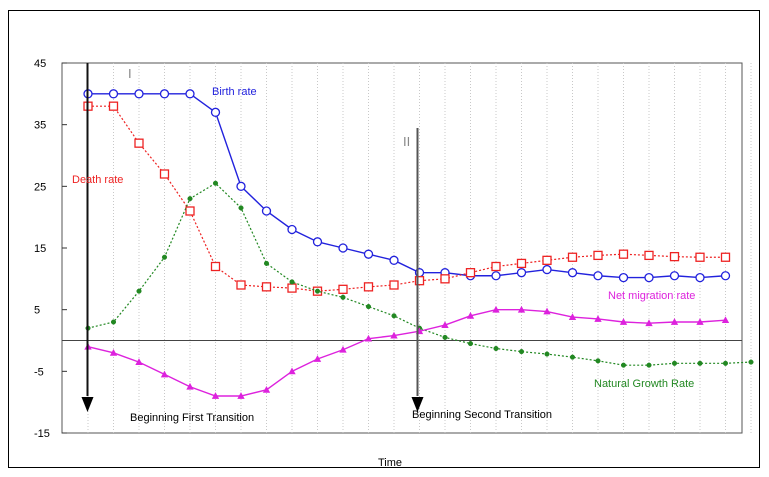 This screenshot has height=477, width=769. Describe the element at coordinates (42, 434) in the screenshot. I see `y-tick-label: -15` at that location.